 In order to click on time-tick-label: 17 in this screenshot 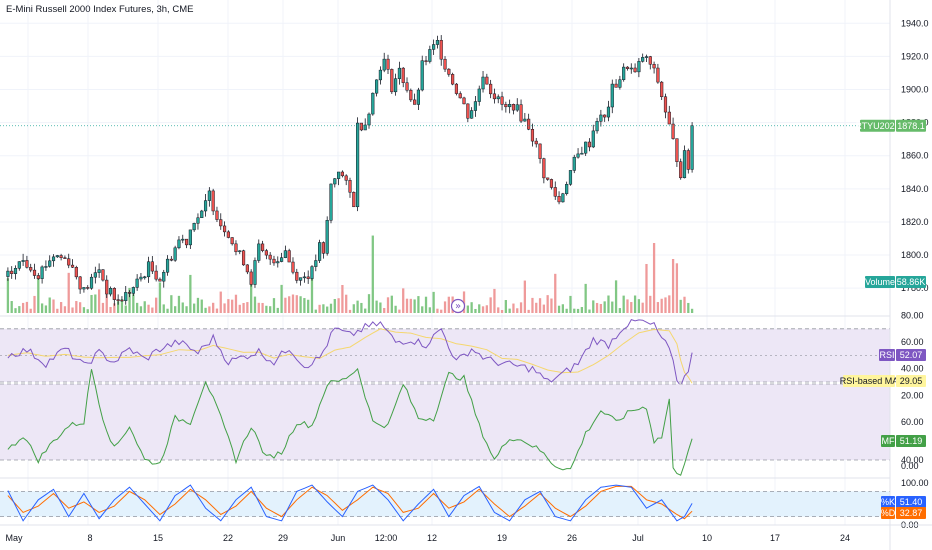, I will do `click(775, 538)`.